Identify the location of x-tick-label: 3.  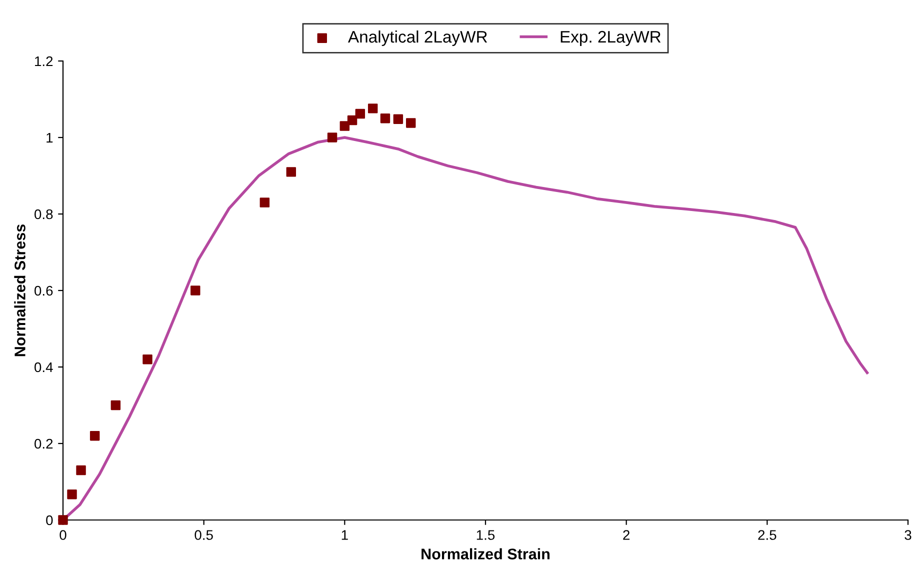
(908, 535).